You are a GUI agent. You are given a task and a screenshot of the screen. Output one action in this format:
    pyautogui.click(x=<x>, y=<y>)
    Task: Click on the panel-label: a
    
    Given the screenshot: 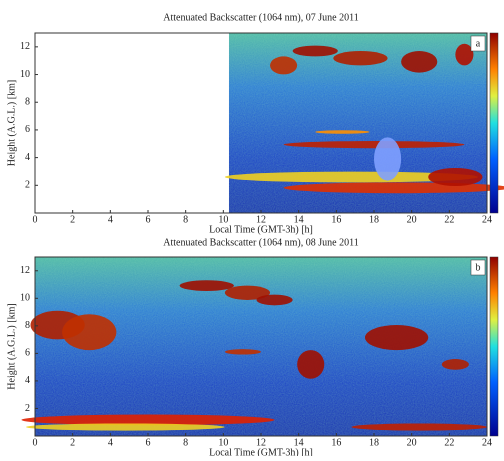 What is the action you would take?
    pyautogui.click(x=478, y=43)
    